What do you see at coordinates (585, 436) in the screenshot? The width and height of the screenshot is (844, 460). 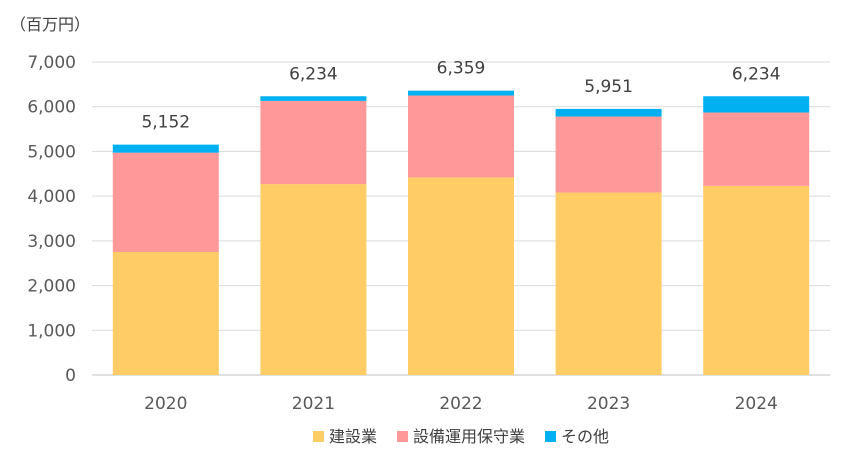 I see `legend-label: その他` at bounding box center [585, 436].